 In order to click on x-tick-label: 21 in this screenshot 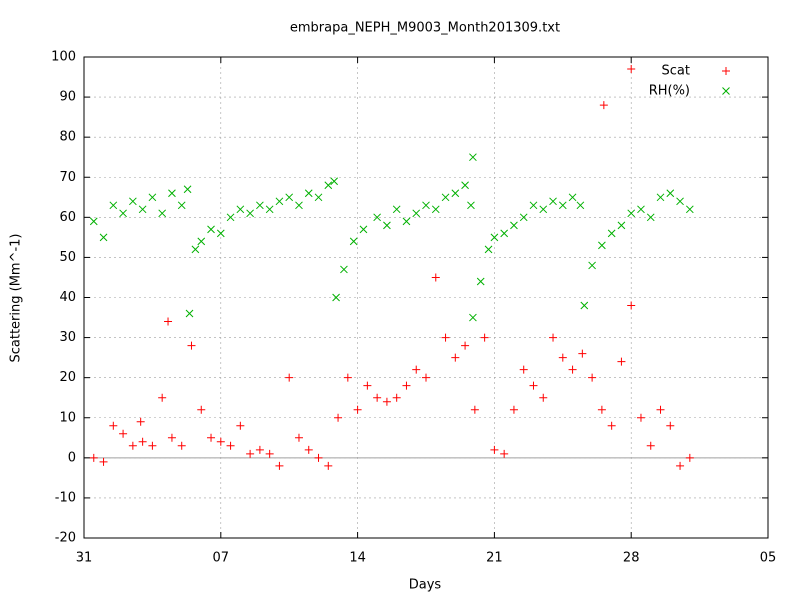, I will do `click(494, 558)`.